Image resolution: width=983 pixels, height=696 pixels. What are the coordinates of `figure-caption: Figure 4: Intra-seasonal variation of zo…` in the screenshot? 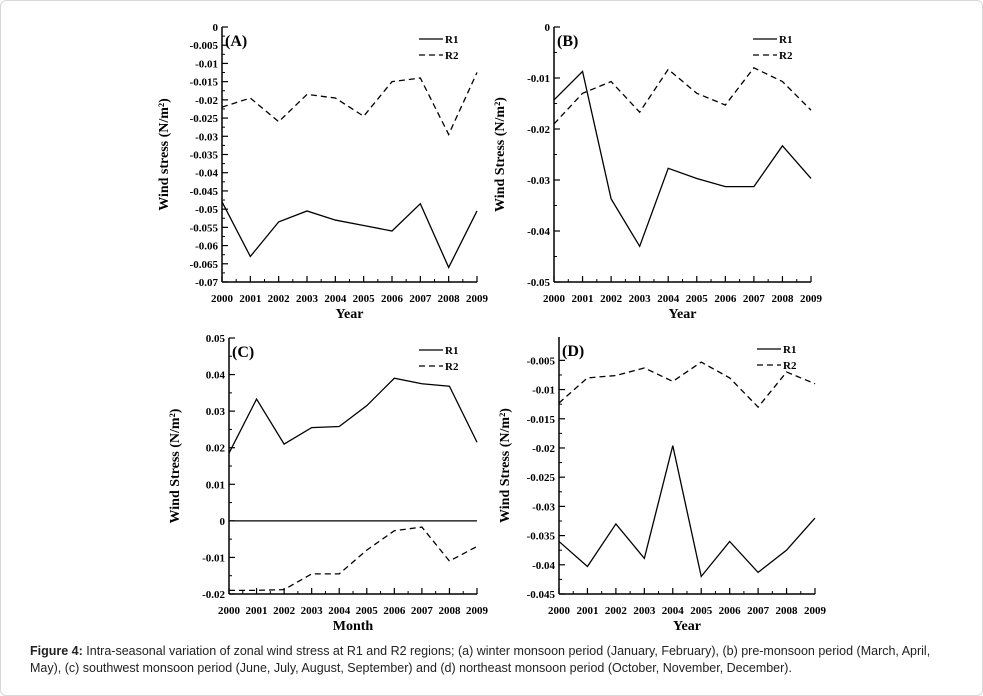 It's located at (495, 660).